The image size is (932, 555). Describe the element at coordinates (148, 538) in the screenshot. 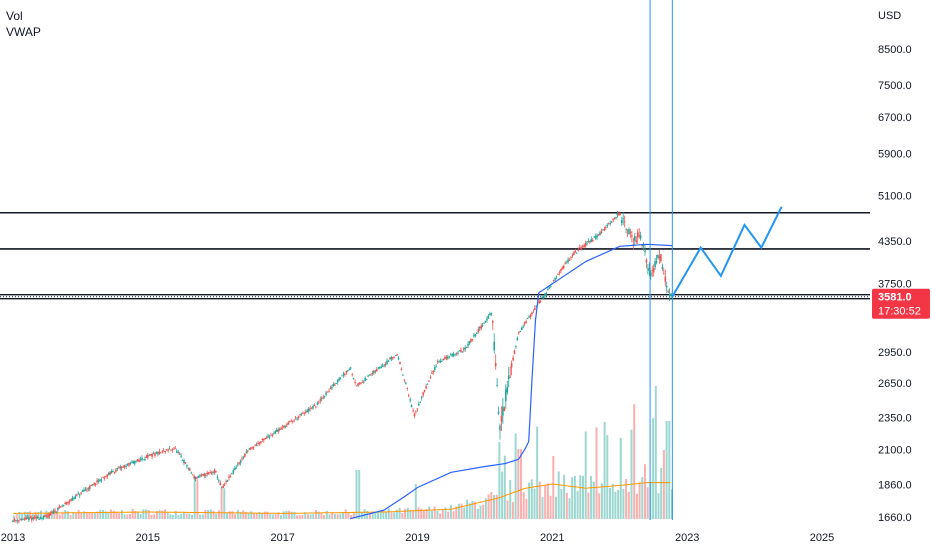

I see `x-tick-label: 2015` at that location.